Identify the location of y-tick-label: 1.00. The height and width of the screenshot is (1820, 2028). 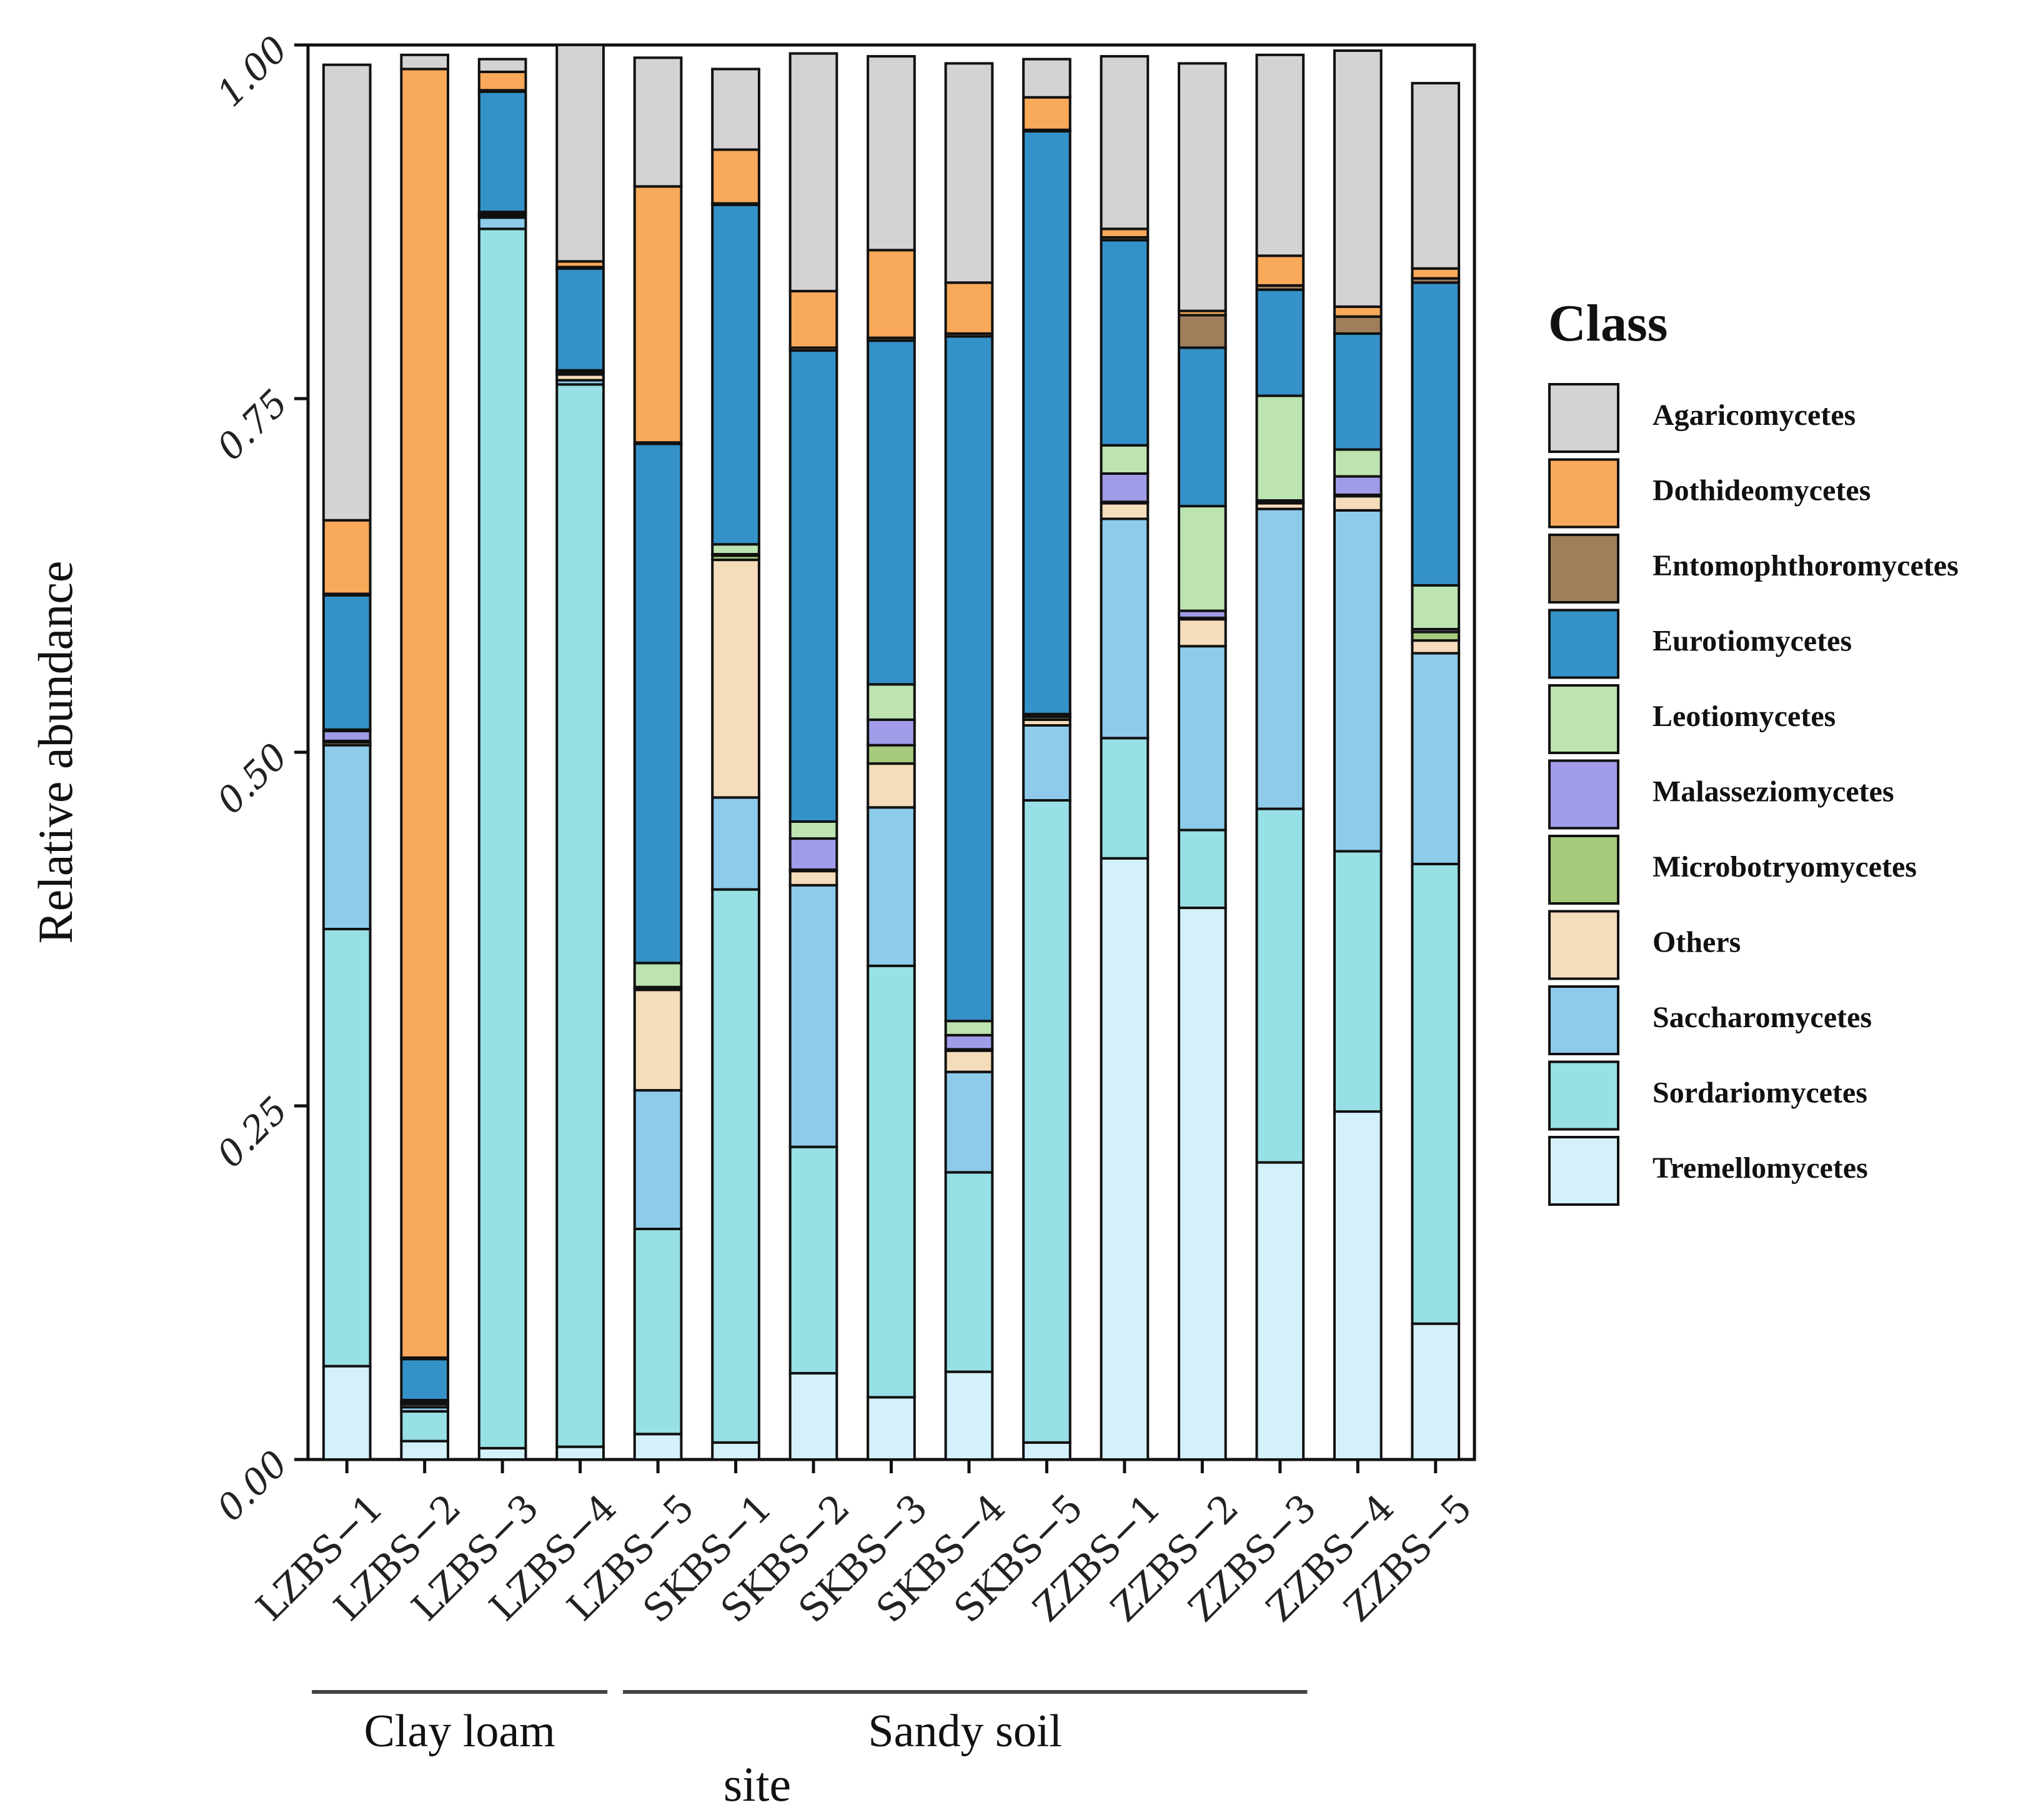
(253, 70).